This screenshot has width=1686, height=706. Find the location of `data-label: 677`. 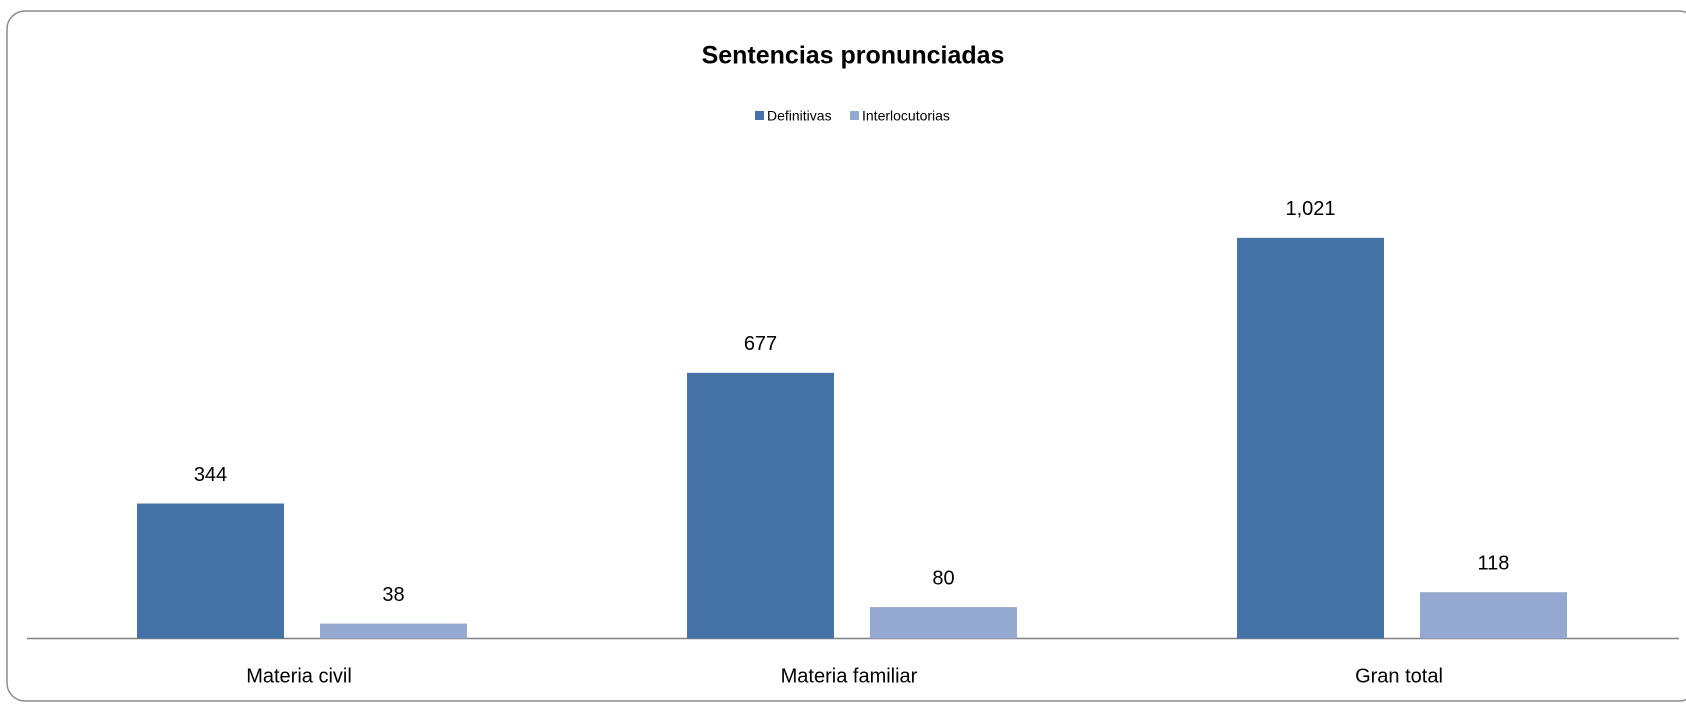

data-label: 677 is located at coordinates (760, 344).